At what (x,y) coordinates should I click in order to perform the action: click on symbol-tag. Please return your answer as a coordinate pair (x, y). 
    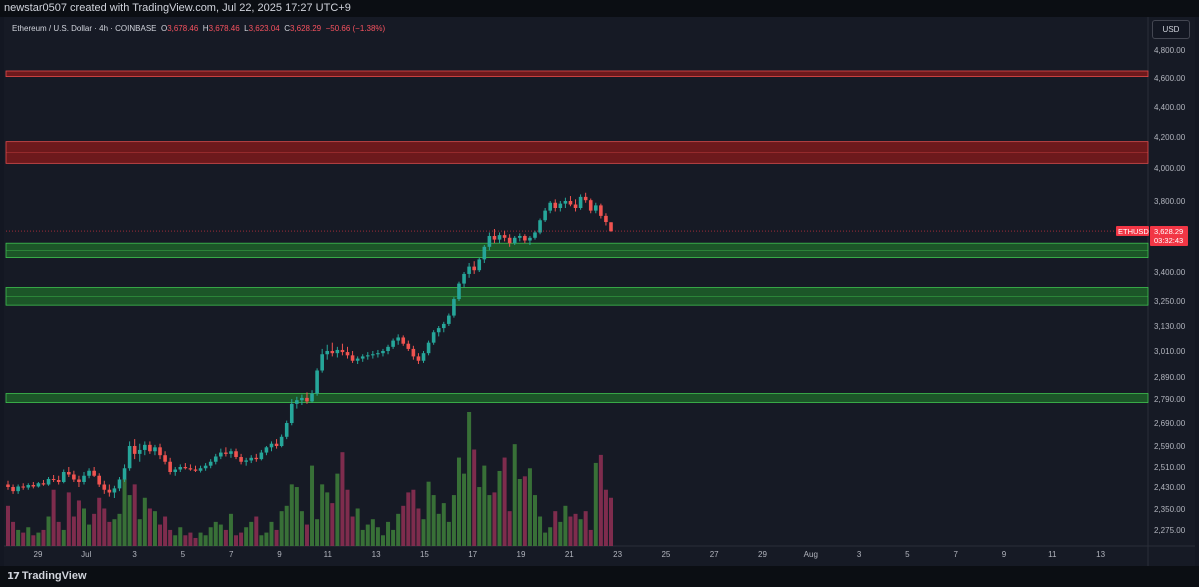
    Looking at the image, I should click on (1132, 231).